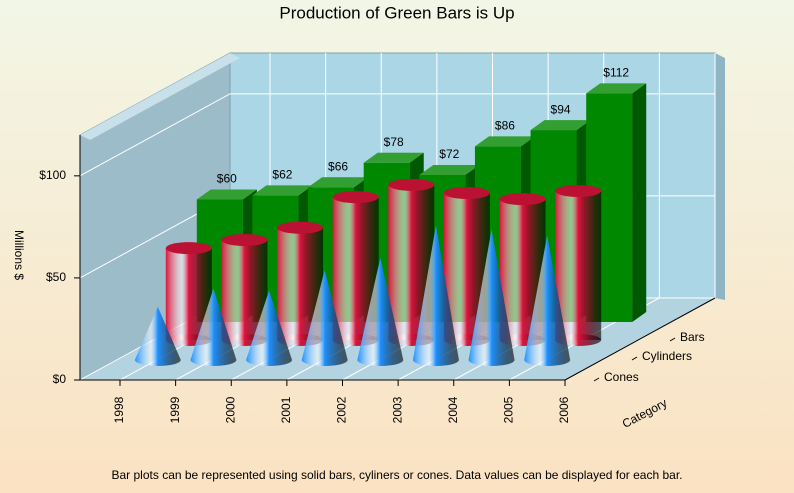 This screenshot has height=493, width=794. I want to click on x-tick-label: 2005, so click(509, 409).